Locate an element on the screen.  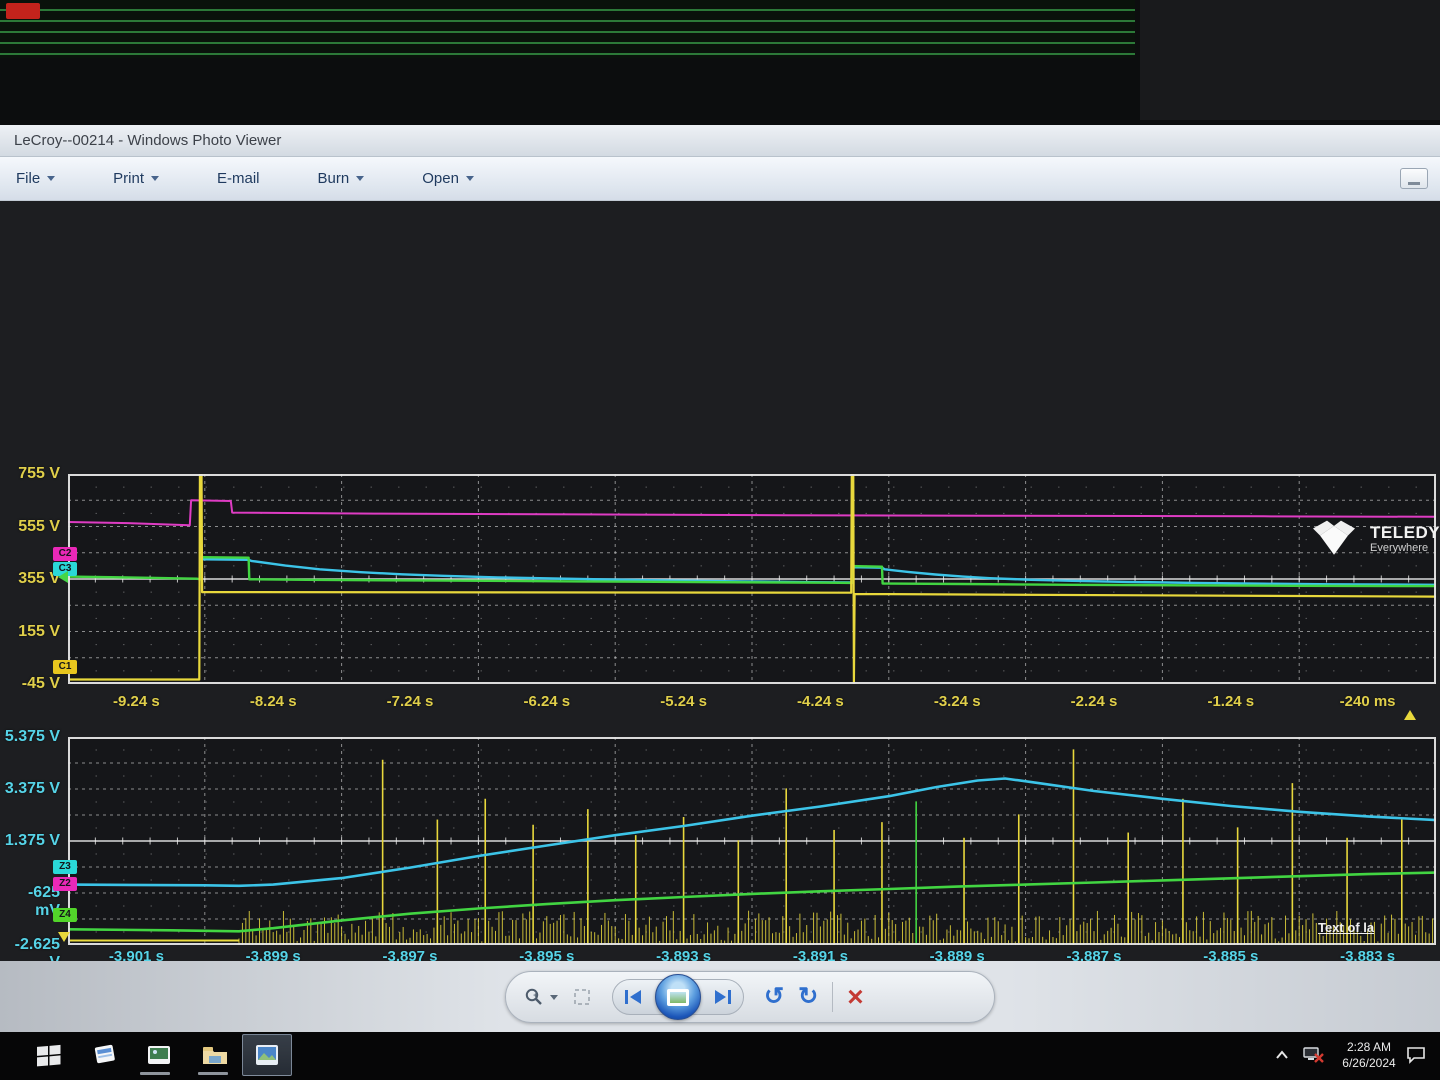
trigger-time-marker-icon is located at coordinates (1410, 715).